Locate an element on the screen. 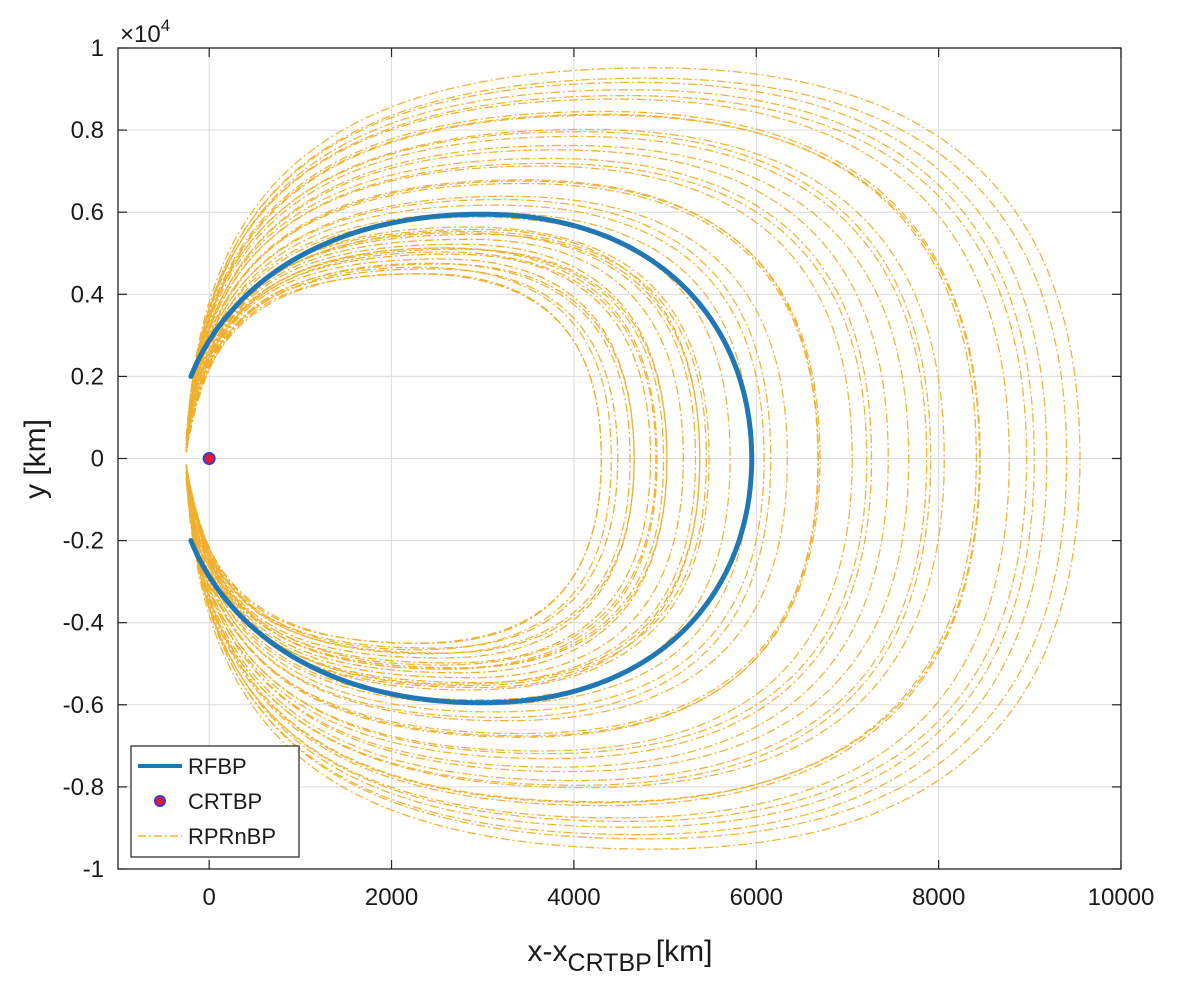 The width and height of the screenshot is (1200, 985). crtbp-point is located at coordinates (209, 458).